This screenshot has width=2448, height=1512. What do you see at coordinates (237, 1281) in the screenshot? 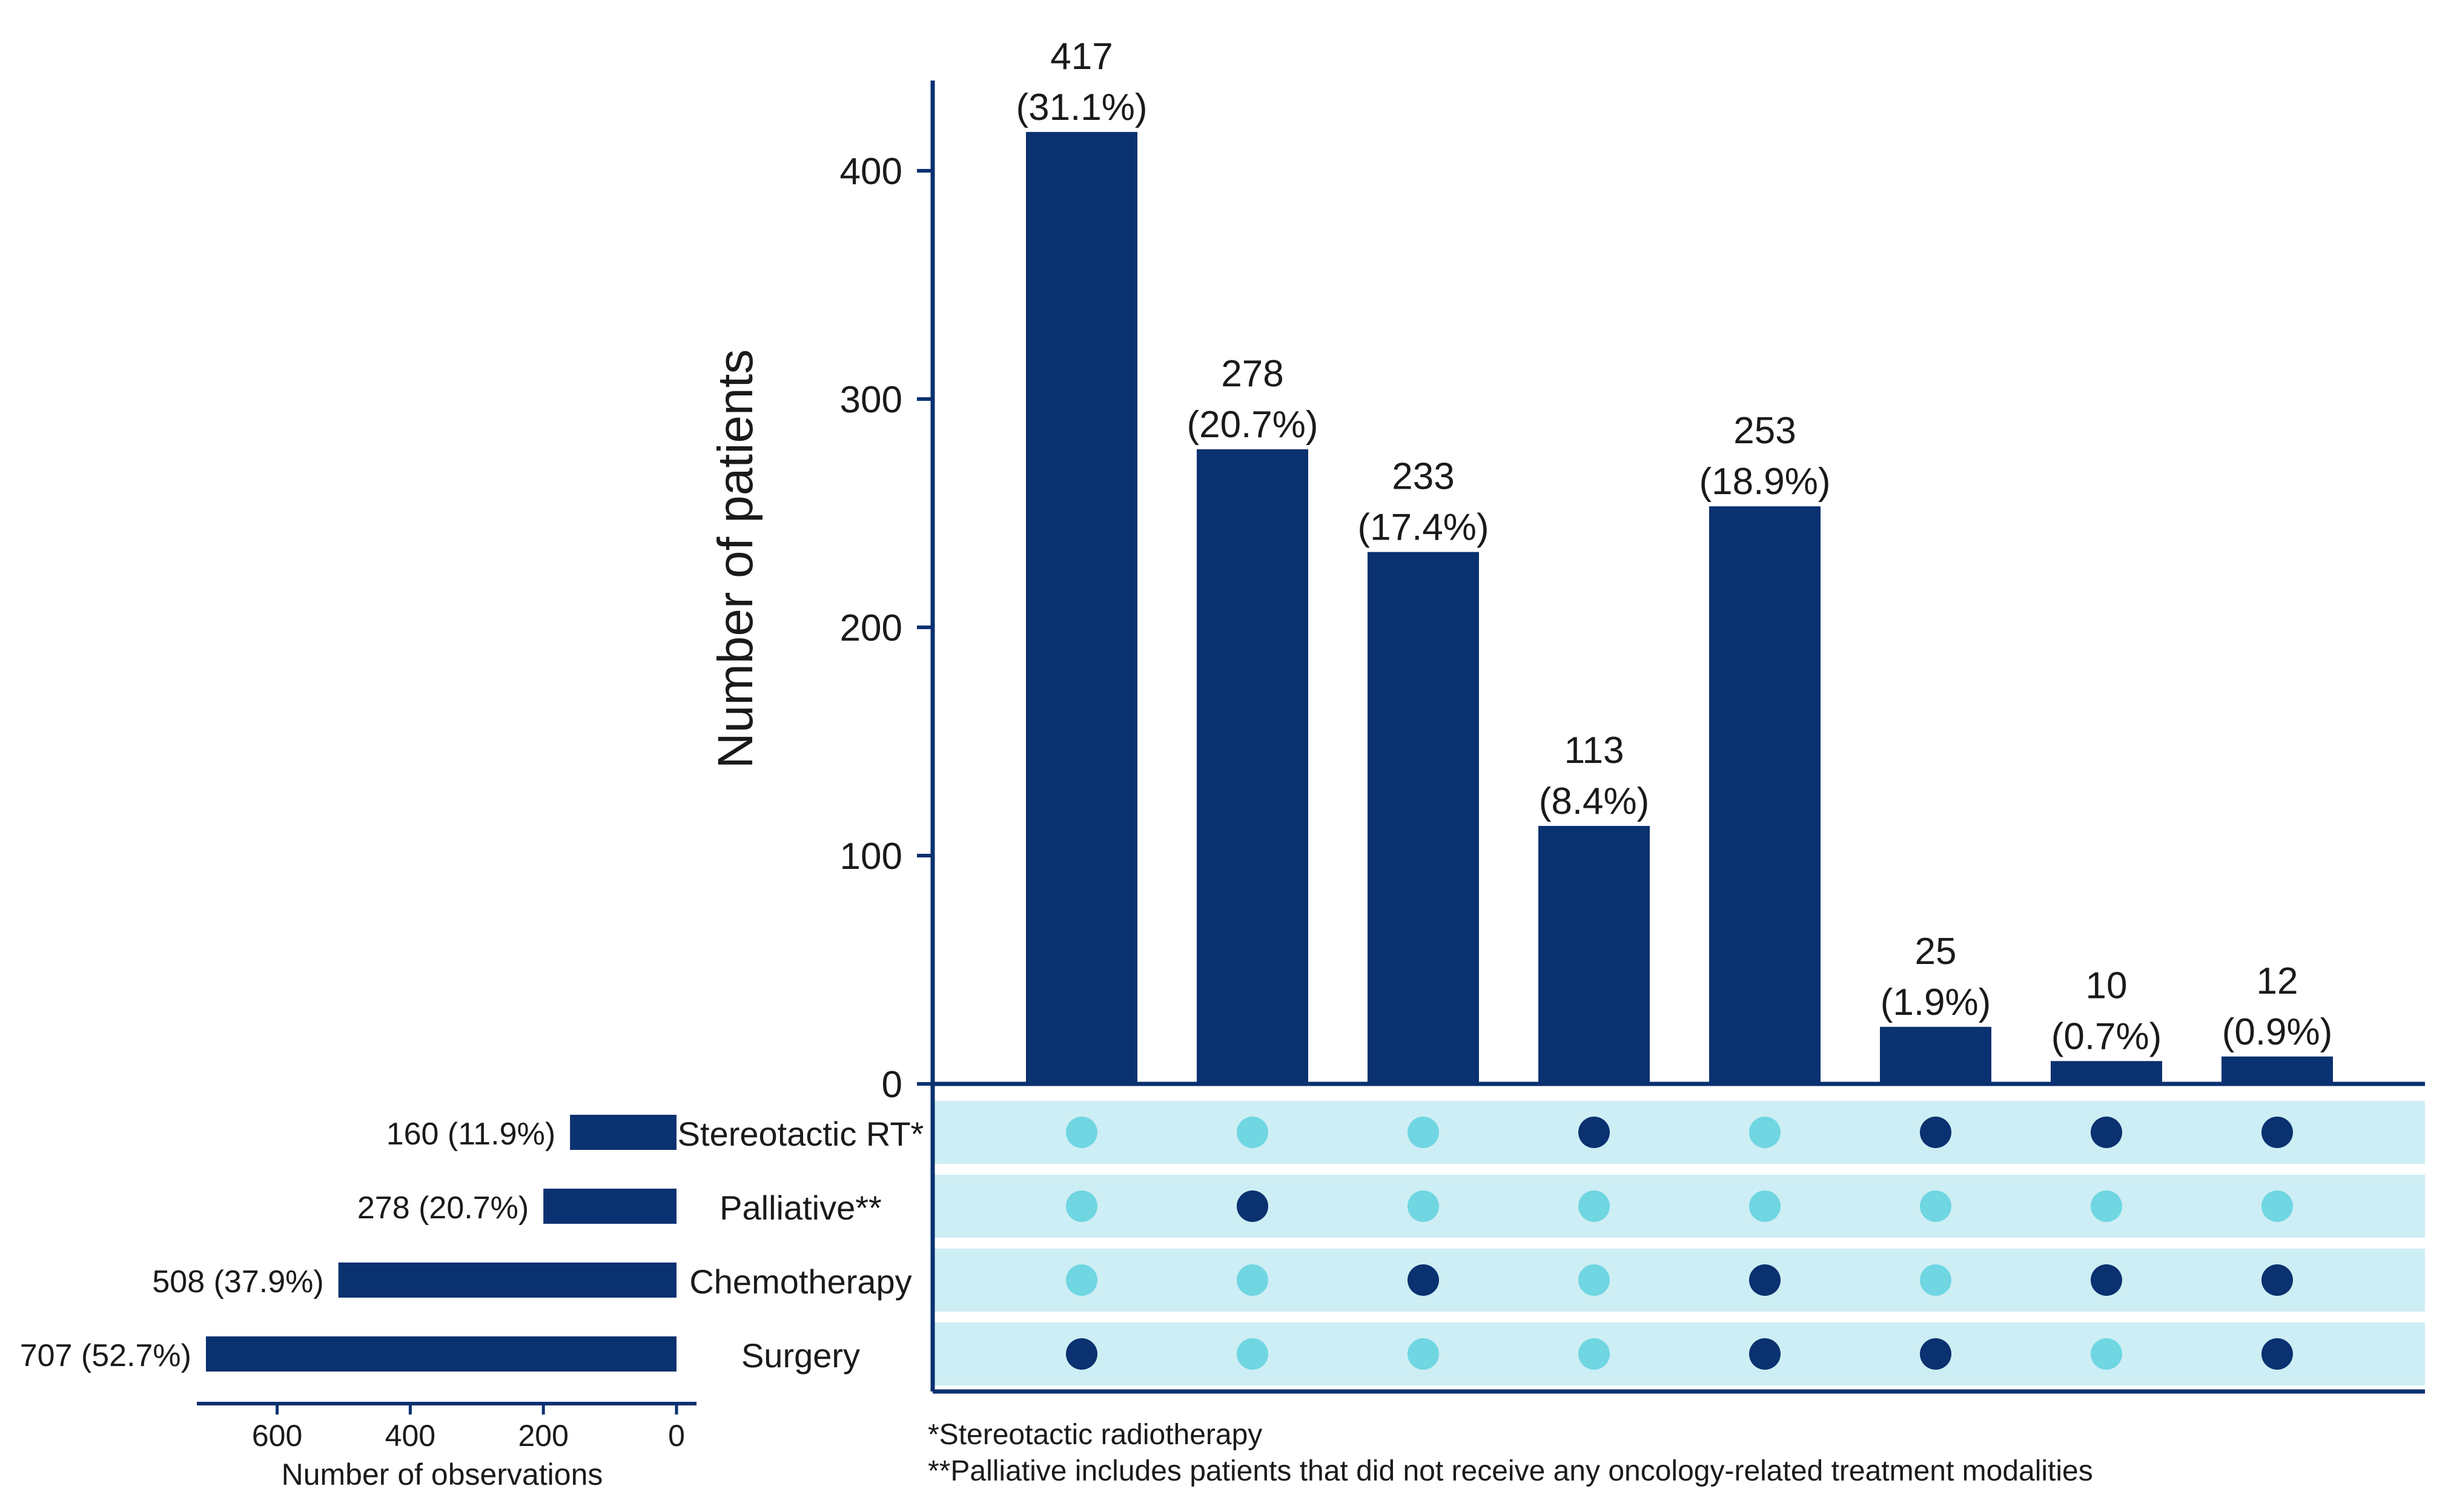
I see `set-size-label: 508 (37.9%)` at bounding box center [237, 1281].